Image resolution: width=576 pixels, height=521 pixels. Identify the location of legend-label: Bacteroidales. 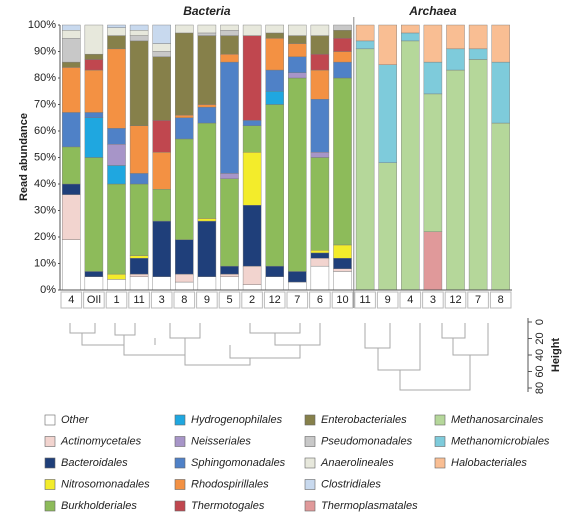
(94, 463).